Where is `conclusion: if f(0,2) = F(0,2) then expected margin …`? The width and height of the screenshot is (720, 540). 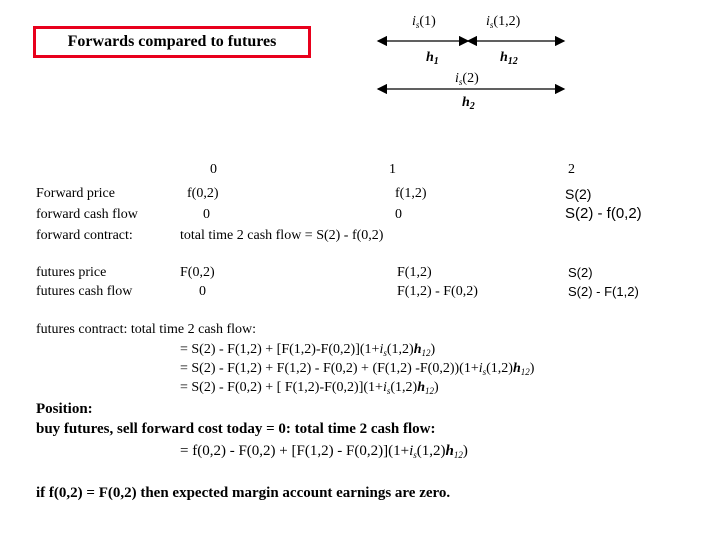
conclusion: if f(0,2) = F(0,2) then expected margin … is located at coordinates (243, 493).